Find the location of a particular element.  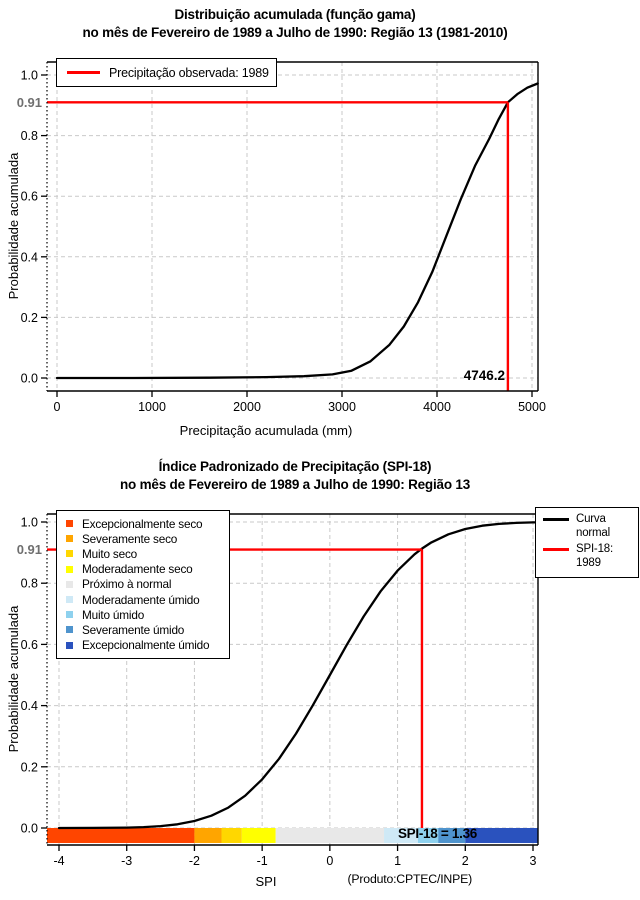

category-legend-label: Excepcionalmente úmido is located at coordinates (146, 645).